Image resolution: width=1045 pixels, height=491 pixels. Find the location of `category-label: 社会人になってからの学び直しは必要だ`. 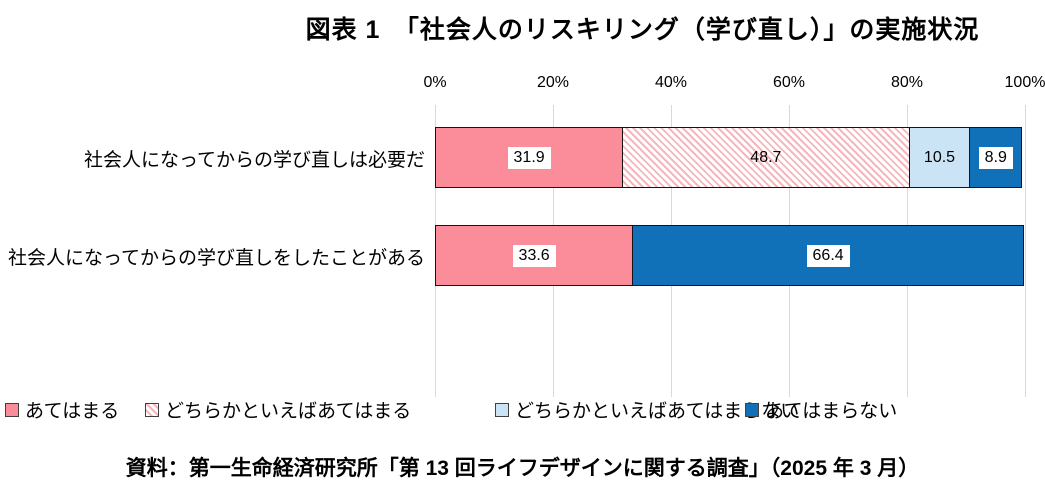

category-label: 社会人になってからの学び直しは必要だ is located at coordinates (254, 160).